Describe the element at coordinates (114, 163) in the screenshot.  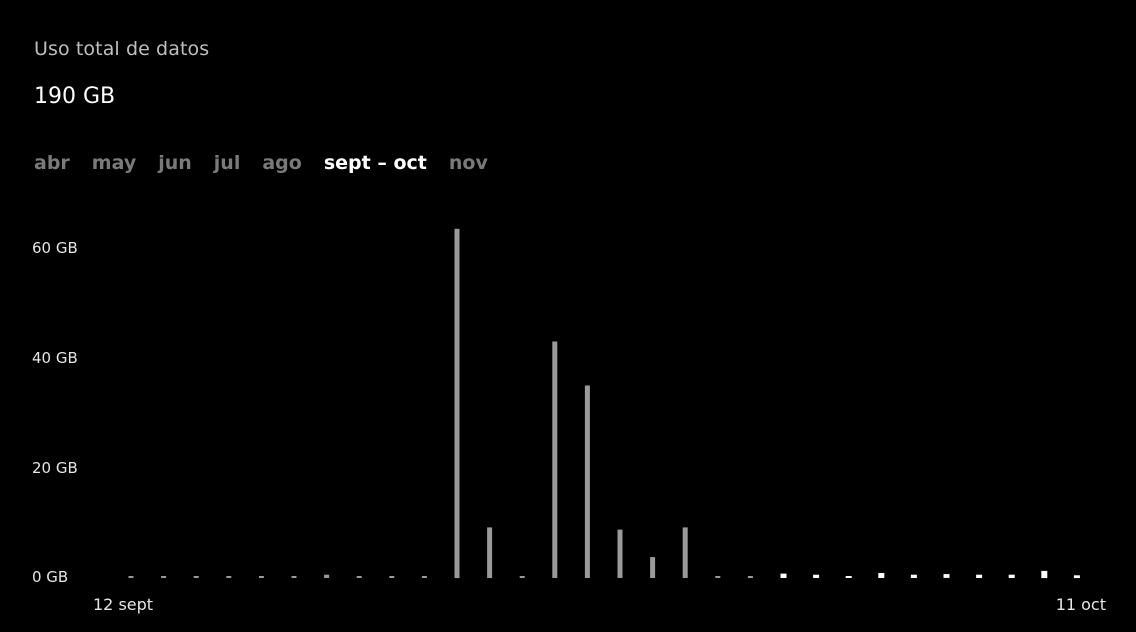
I see `tab-may: may` at that location.